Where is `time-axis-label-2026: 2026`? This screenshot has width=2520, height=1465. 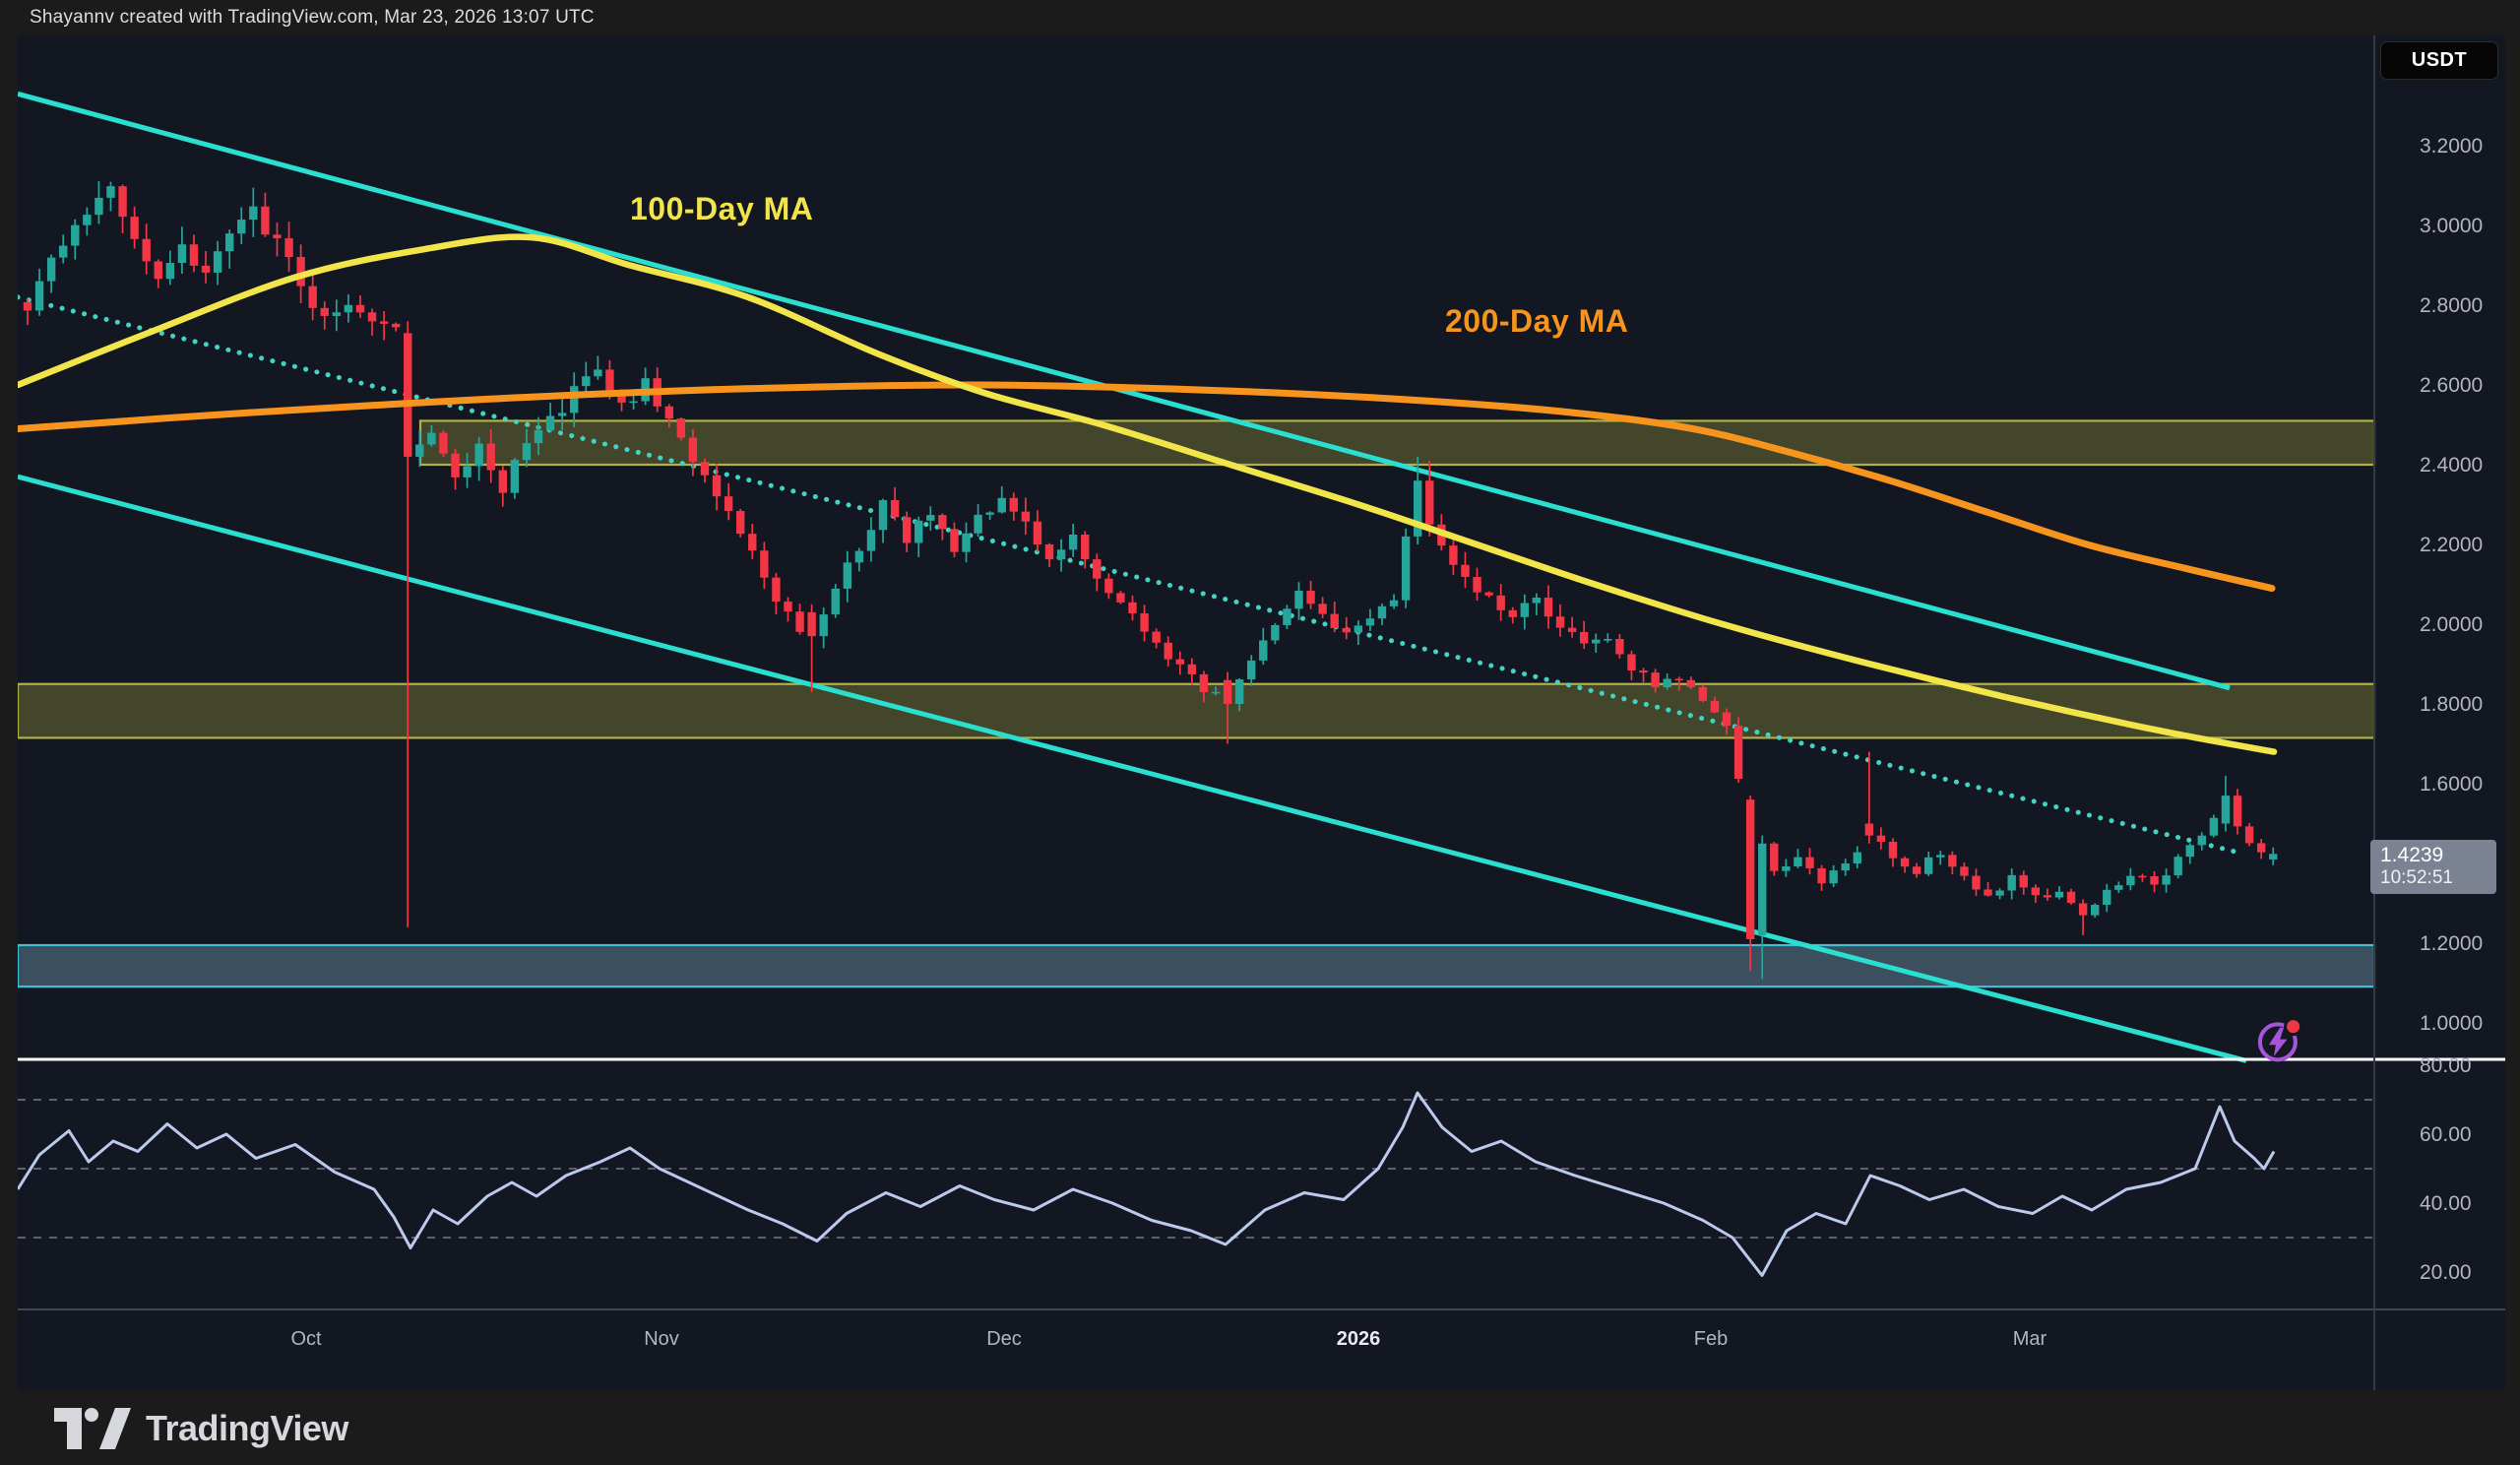 time-axis-label-2026: 2026 is located at coordinates (1359, 1339).